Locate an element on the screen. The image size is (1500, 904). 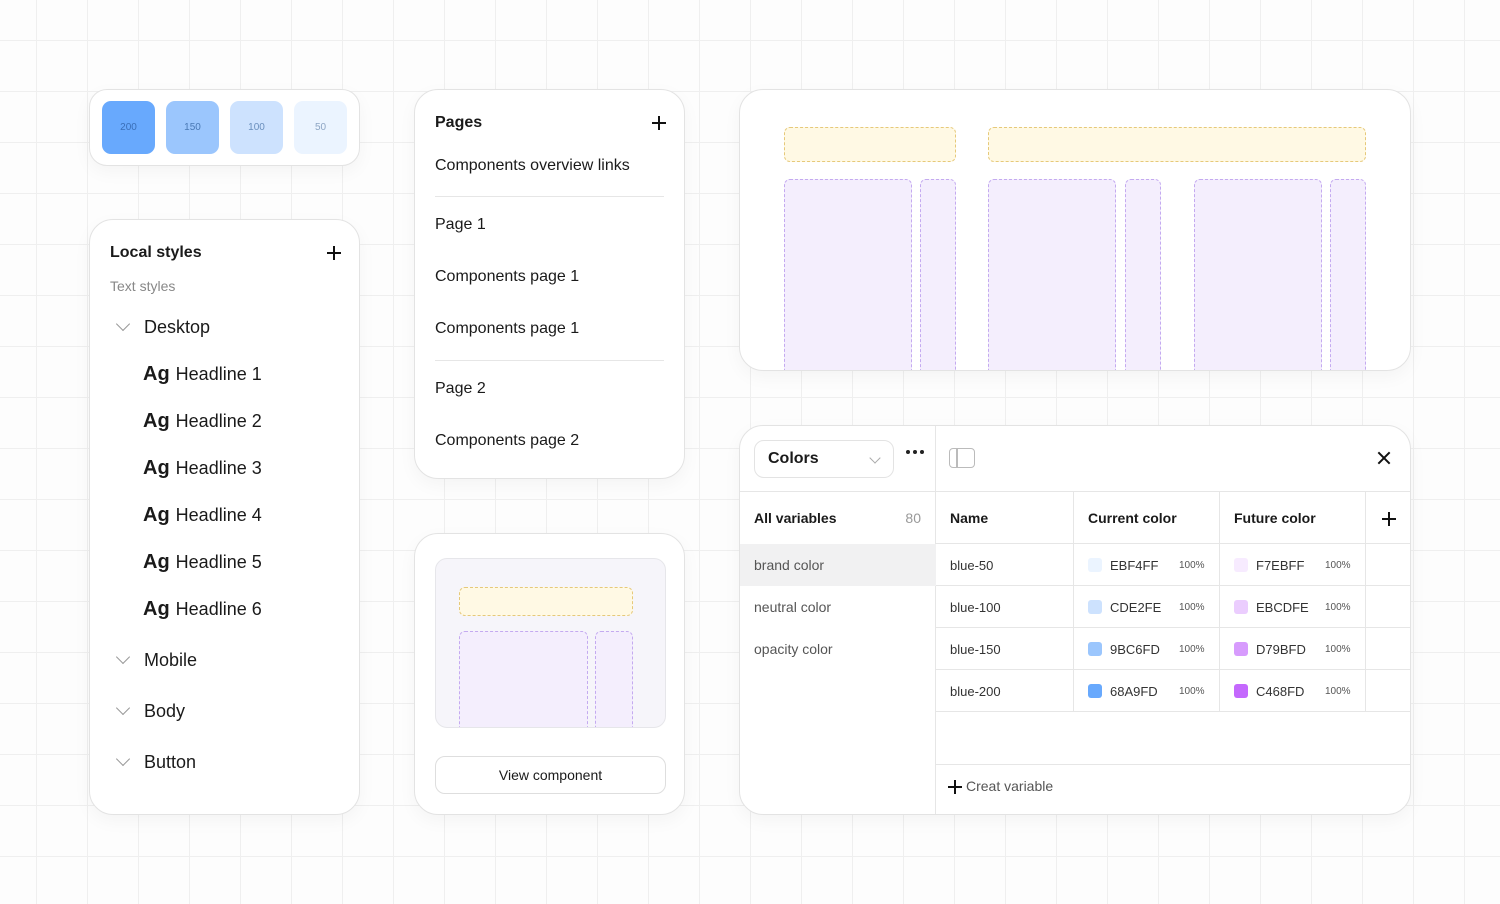
variable-group-item: neutral color is located at coordinates (838, 607).